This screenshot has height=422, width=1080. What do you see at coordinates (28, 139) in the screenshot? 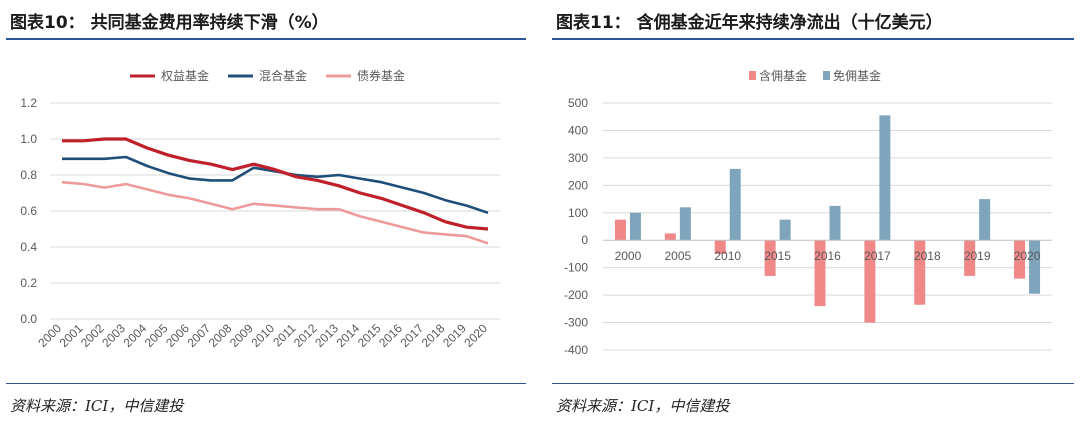
I see `y-tick-label: 1.0` at bounding box center [28, 139].